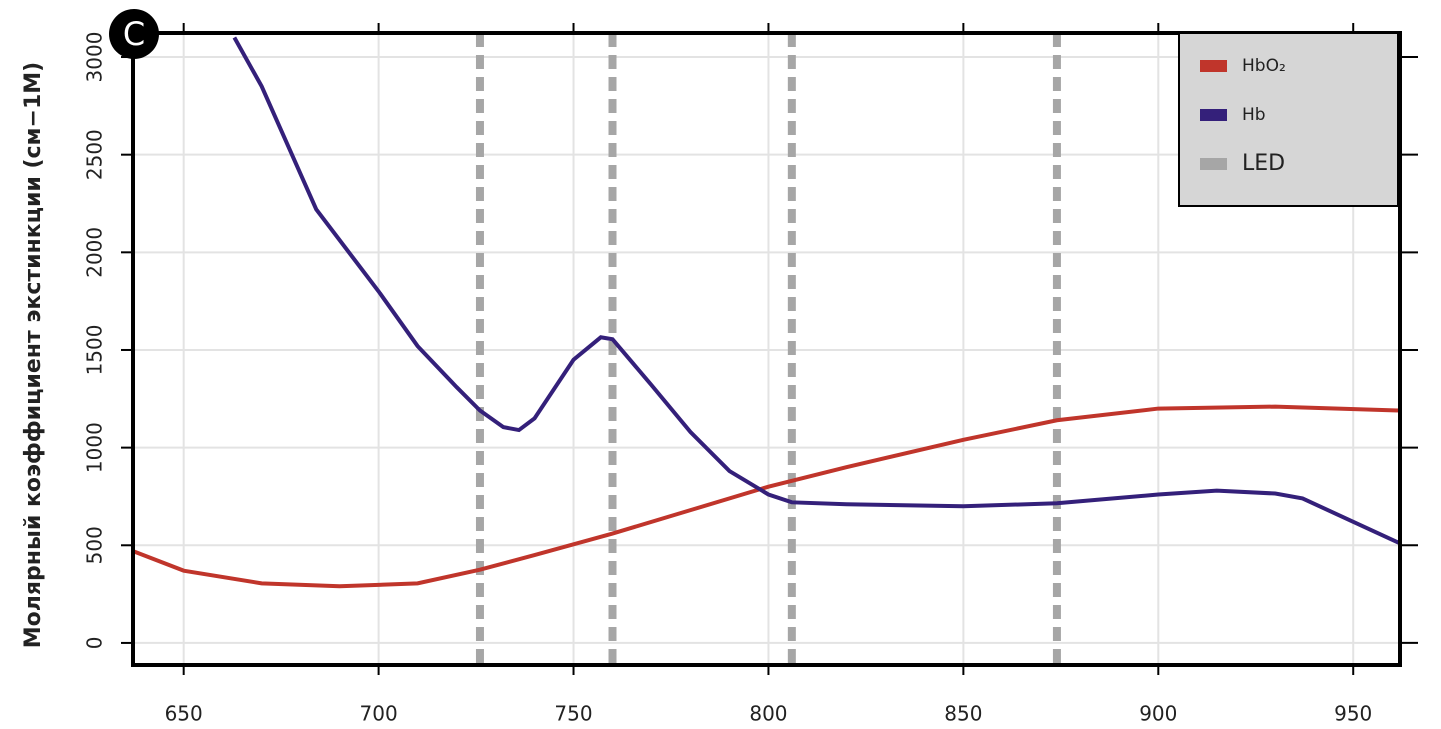 The width and height of the screenshot is (1441, 729). I want to click on legend-label: LED, so click(1263, 163).